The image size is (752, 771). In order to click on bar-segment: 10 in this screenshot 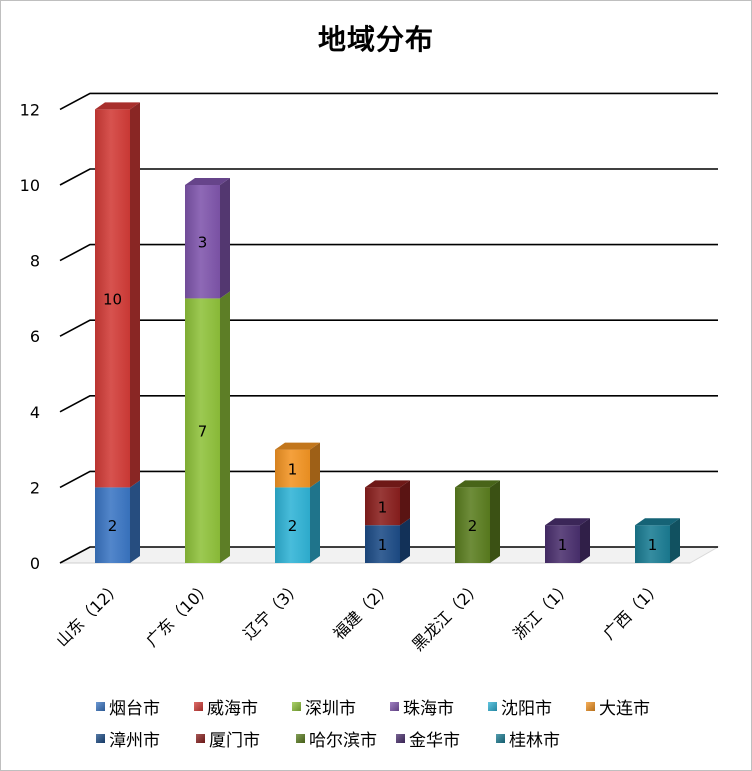, I will do `click(117, 295)`.